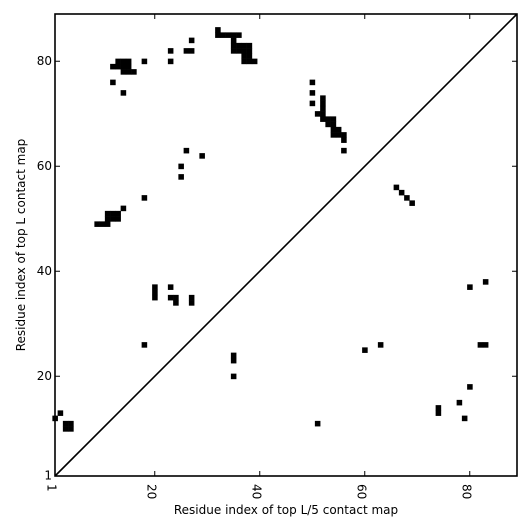  I want to click on x-tick-label: 60, so click(361, 491).